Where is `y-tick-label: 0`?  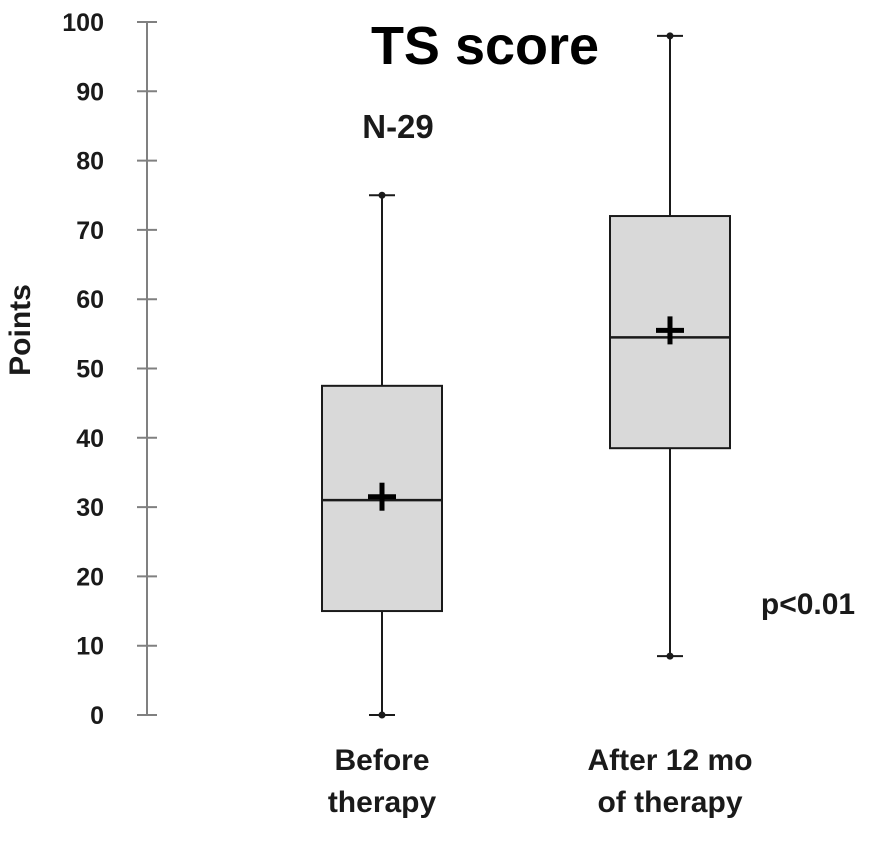 y-tick-label: 0 is located at coordinates (97, 716).